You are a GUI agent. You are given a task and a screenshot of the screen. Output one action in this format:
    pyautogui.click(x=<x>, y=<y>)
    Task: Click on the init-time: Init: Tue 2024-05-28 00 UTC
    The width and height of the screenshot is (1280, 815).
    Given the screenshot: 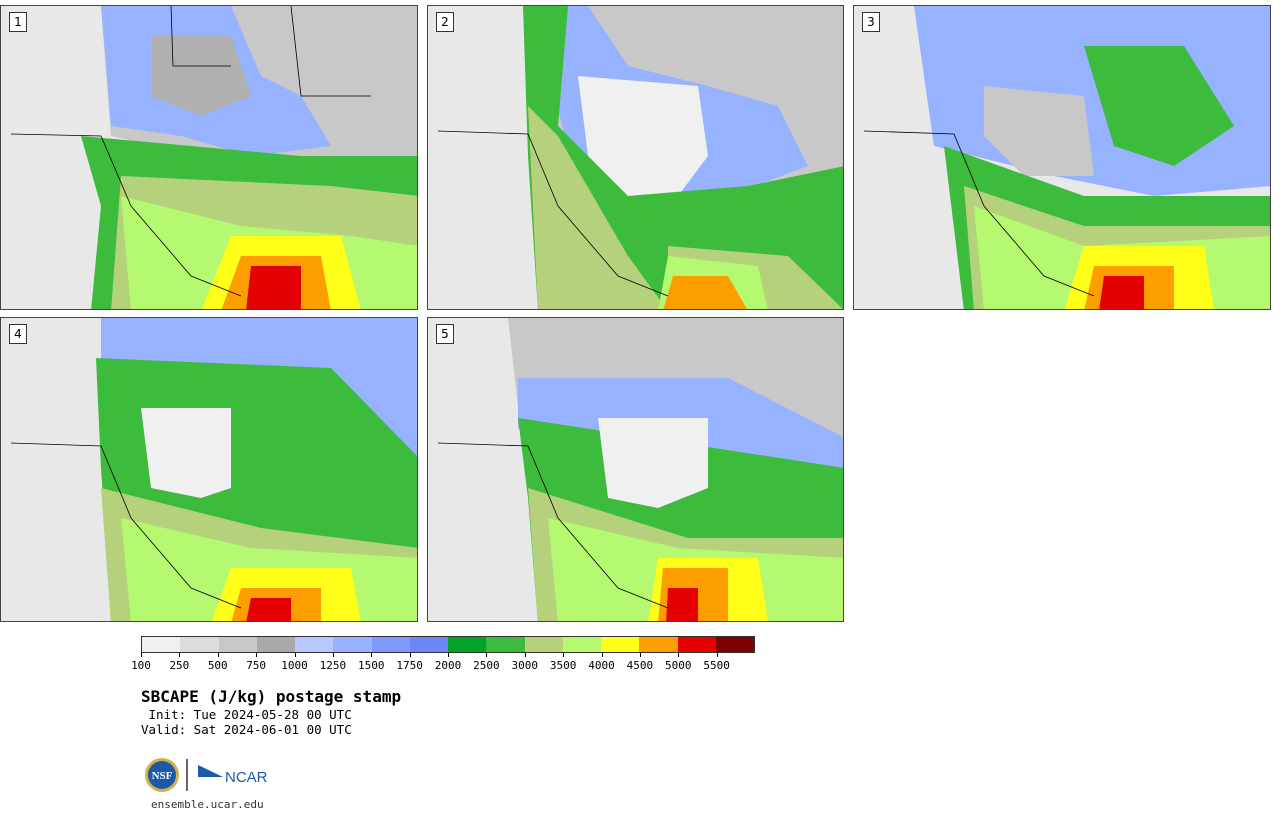 What is the action you would take?
    pyautogui.click(x=246, y=714)
    